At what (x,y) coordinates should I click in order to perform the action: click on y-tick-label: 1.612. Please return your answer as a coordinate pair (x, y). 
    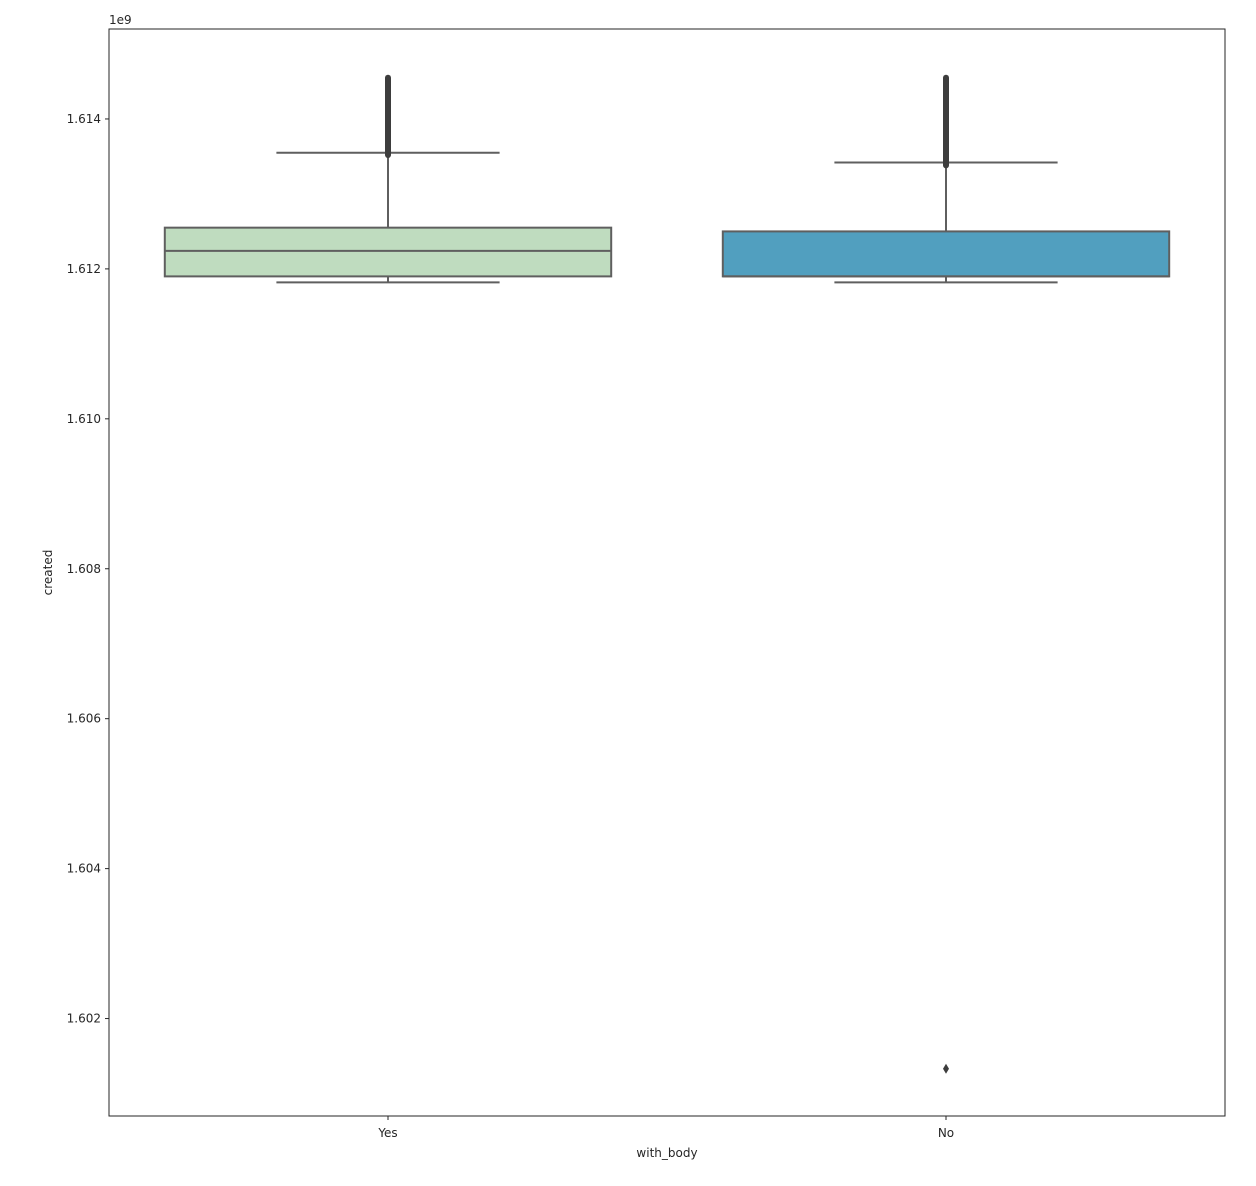
    Looking at the image, I should click on (84, 269).